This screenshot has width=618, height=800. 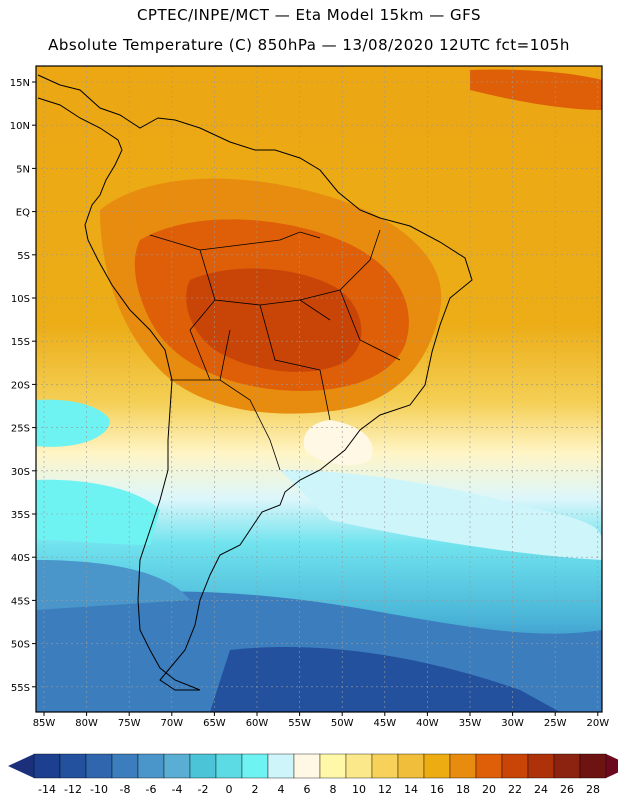 What do you see at coordinates (214, 723) in the screenshot?
I see `lon-label: 65W` at bounding box center [214, 723].